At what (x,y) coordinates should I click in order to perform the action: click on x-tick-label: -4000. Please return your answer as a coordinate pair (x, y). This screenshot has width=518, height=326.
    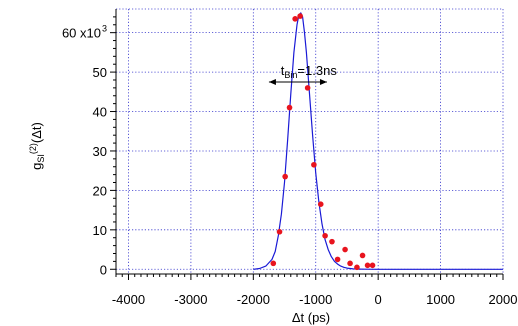
    Looking at the image, I should click on (128, 299).